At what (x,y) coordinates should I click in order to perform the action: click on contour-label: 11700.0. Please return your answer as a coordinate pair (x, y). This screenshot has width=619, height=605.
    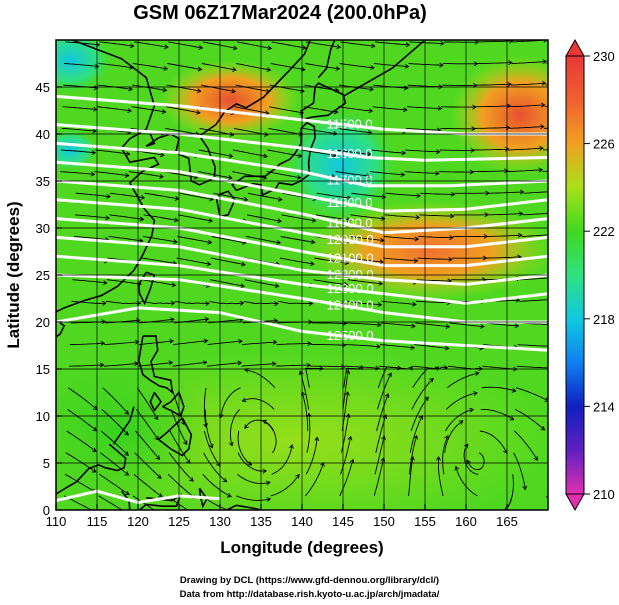
    Looking at the image, I should click on (350, 179).